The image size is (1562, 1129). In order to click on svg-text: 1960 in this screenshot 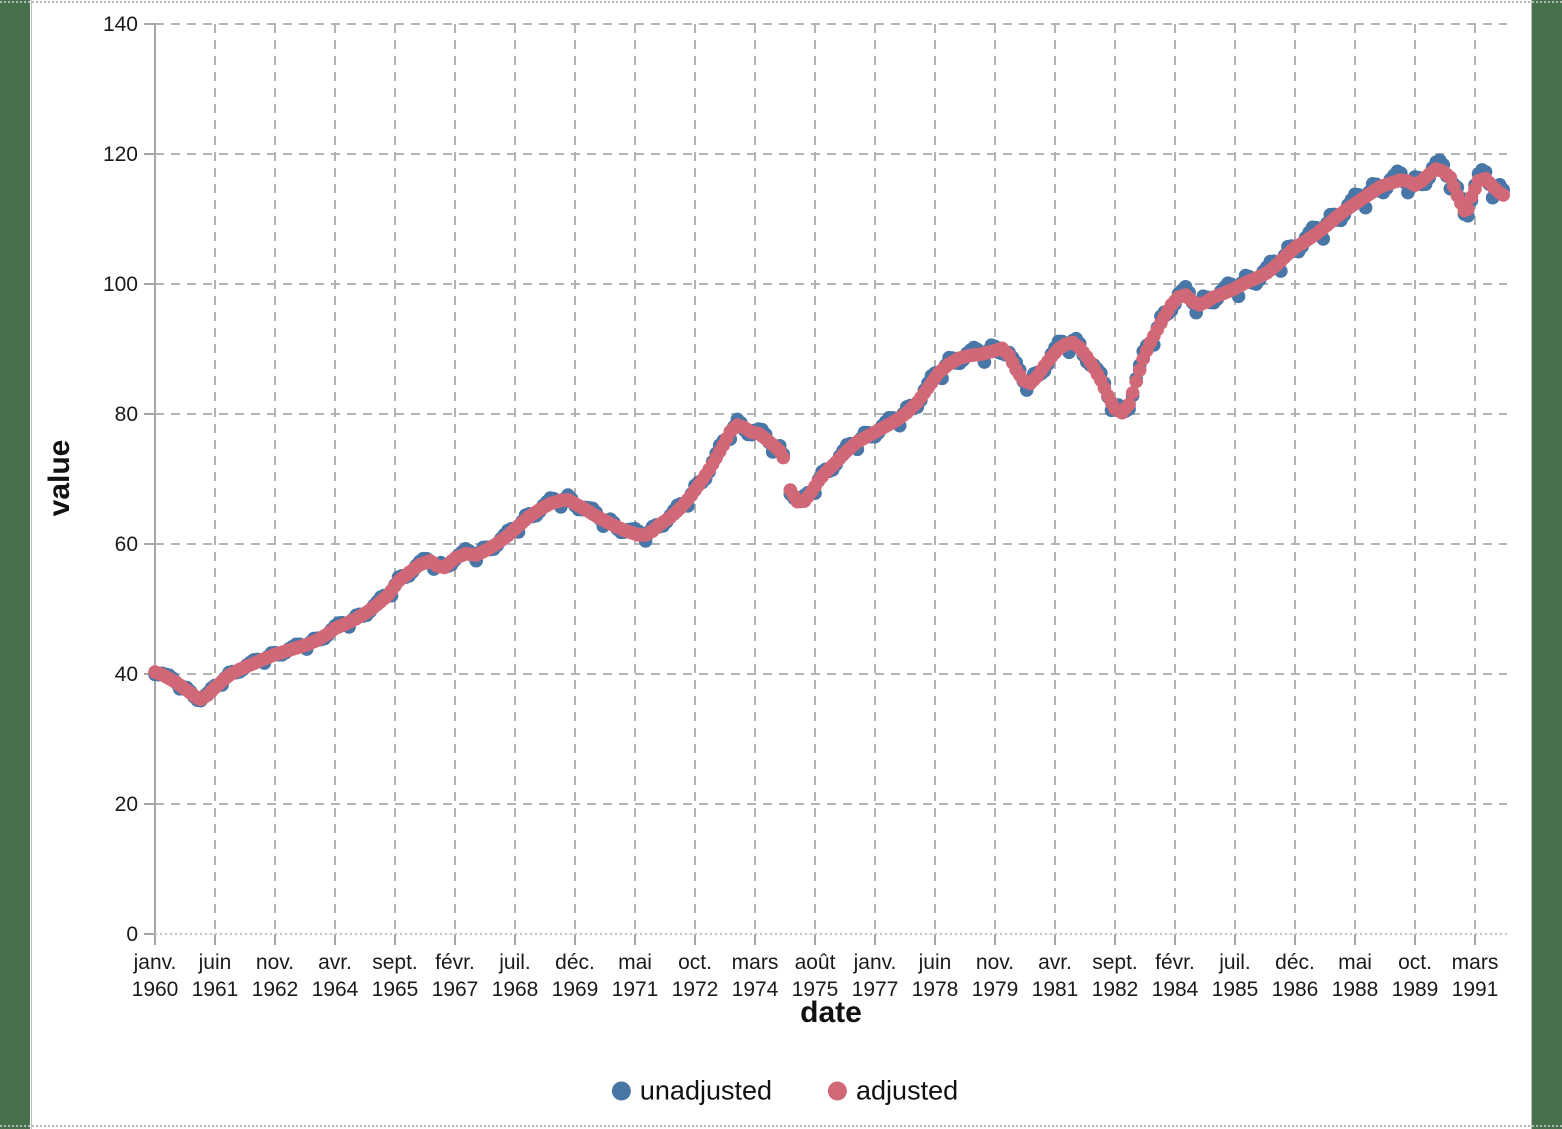, I will do `click(155, 989)`.